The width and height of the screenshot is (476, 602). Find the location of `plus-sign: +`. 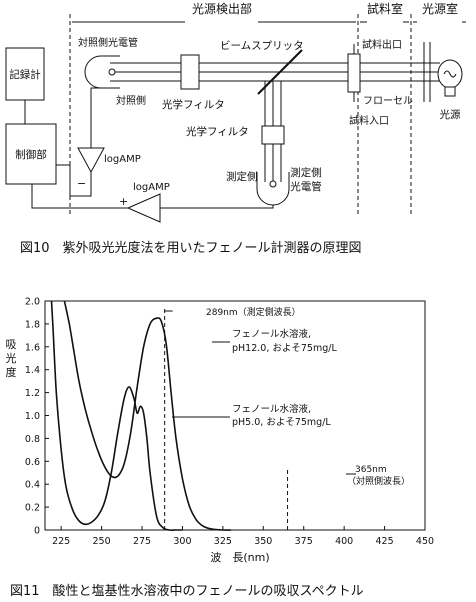

plus-sign: + is located at coordinates (123, 201).